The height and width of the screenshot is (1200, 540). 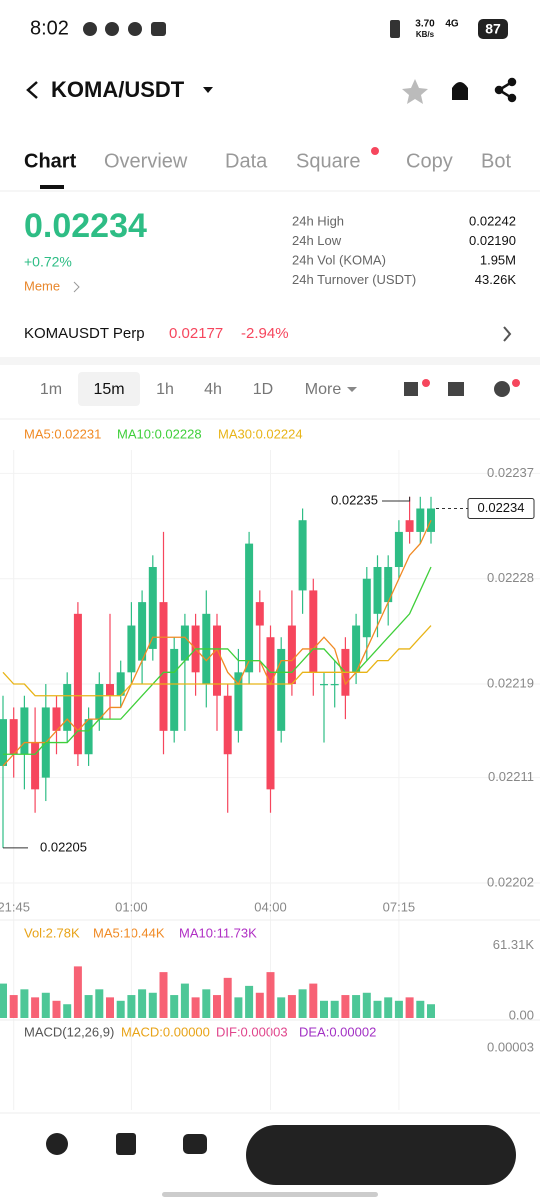 I want to click on price-change: +0.72%, so click(x=48, y=262).